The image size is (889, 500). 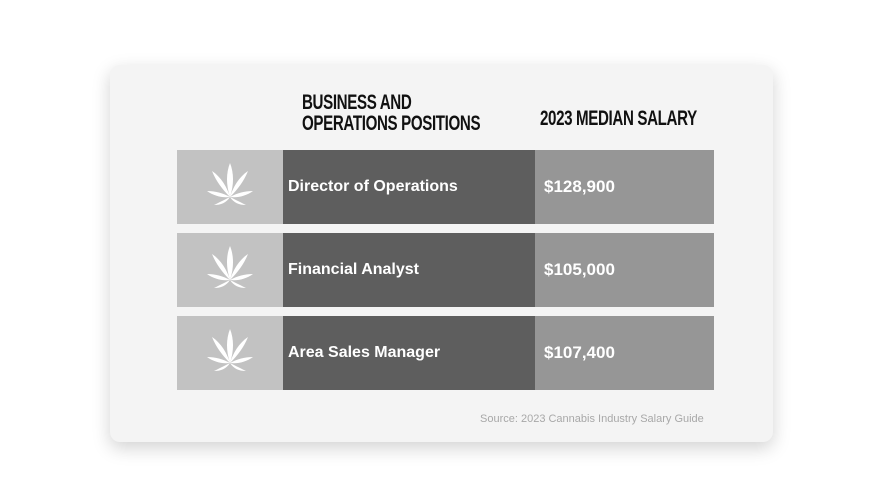 I want to click on position-cell: Financial Analyst, so click(x=409, y=270).